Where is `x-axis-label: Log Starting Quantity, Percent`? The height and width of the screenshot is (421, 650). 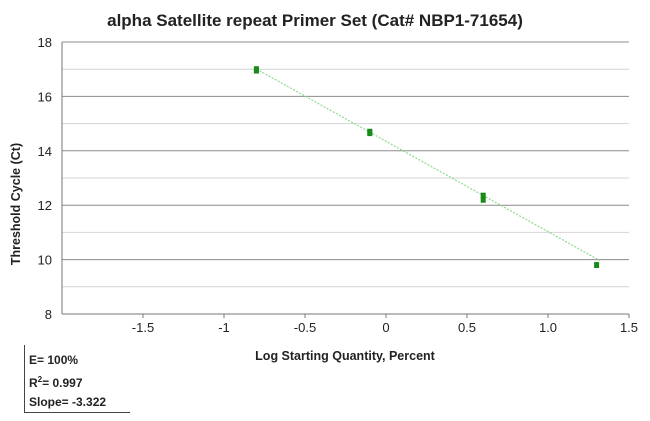 x-axis-label: Log Starting Quantity, Percent is located at coordinates (345, 356).